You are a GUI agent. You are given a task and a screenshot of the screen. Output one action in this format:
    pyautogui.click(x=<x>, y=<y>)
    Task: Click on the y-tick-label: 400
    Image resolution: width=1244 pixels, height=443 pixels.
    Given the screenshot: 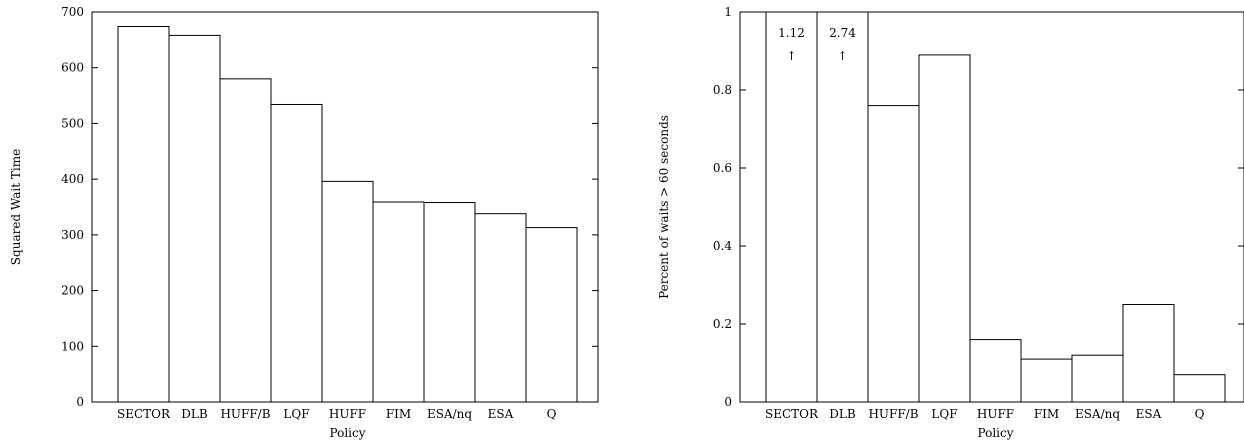 What is the action you would take?
    pyautogui.click(x=72, y=179)
    